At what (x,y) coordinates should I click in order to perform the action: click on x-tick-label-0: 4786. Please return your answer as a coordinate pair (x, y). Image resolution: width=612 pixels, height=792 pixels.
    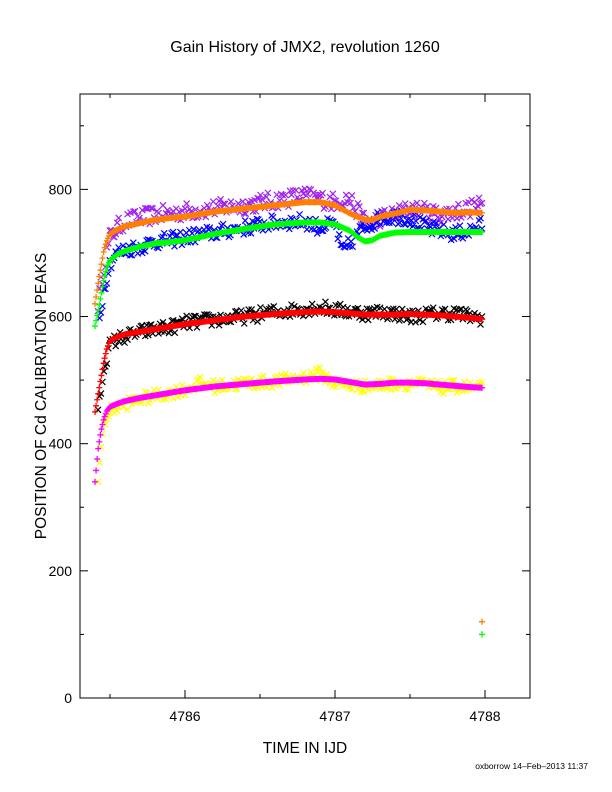
    Looking at the image, I should click on (184, 716).